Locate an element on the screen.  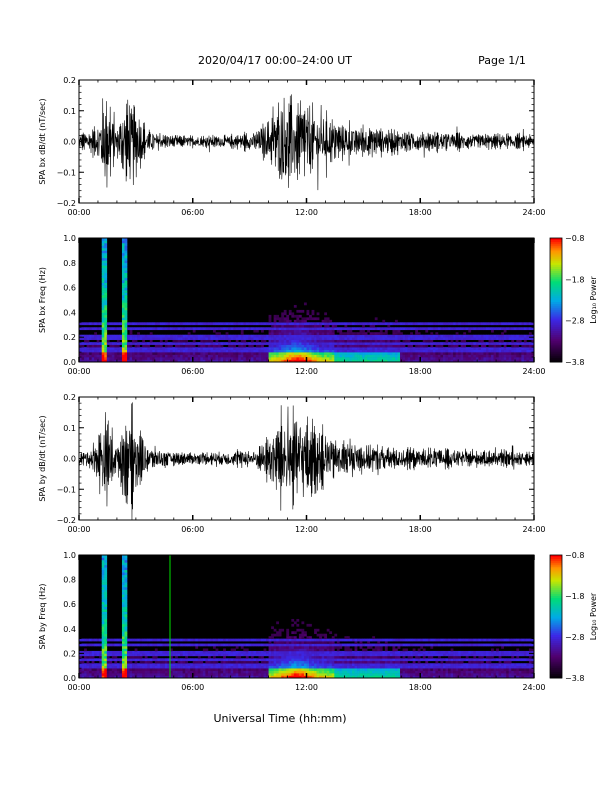
colorbar-tick-label: −0.8 is located at coordinates (574, 238).